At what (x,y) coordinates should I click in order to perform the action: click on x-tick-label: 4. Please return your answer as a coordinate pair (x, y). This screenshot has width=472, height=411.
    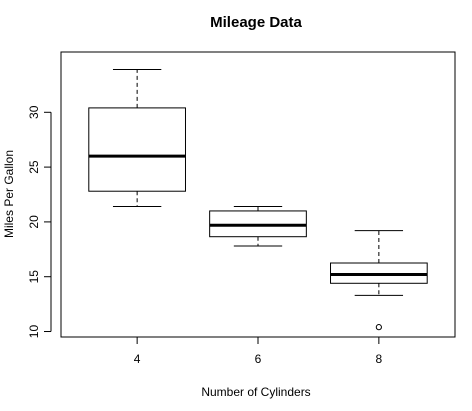
    Looking at the image, I should click on (137, 359).